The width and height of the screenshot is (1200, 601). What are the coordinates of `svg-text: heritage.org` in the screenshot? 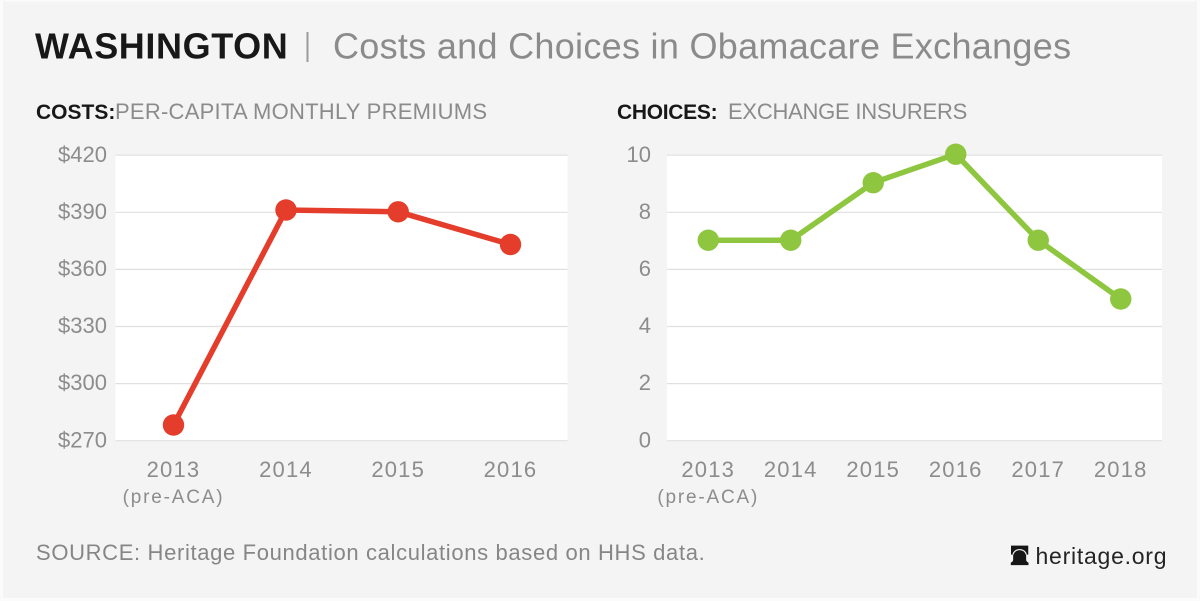 It's located at (1102, 556).